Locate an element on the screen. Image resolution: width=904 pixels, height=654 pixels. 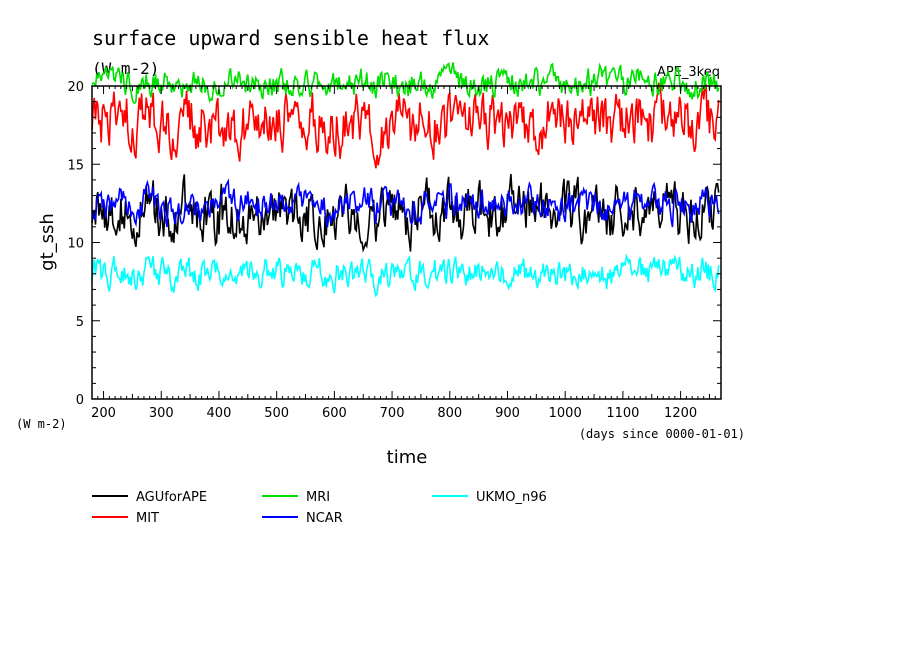
y-axis-label: gt_ssh is located at coordinates (47, 242).